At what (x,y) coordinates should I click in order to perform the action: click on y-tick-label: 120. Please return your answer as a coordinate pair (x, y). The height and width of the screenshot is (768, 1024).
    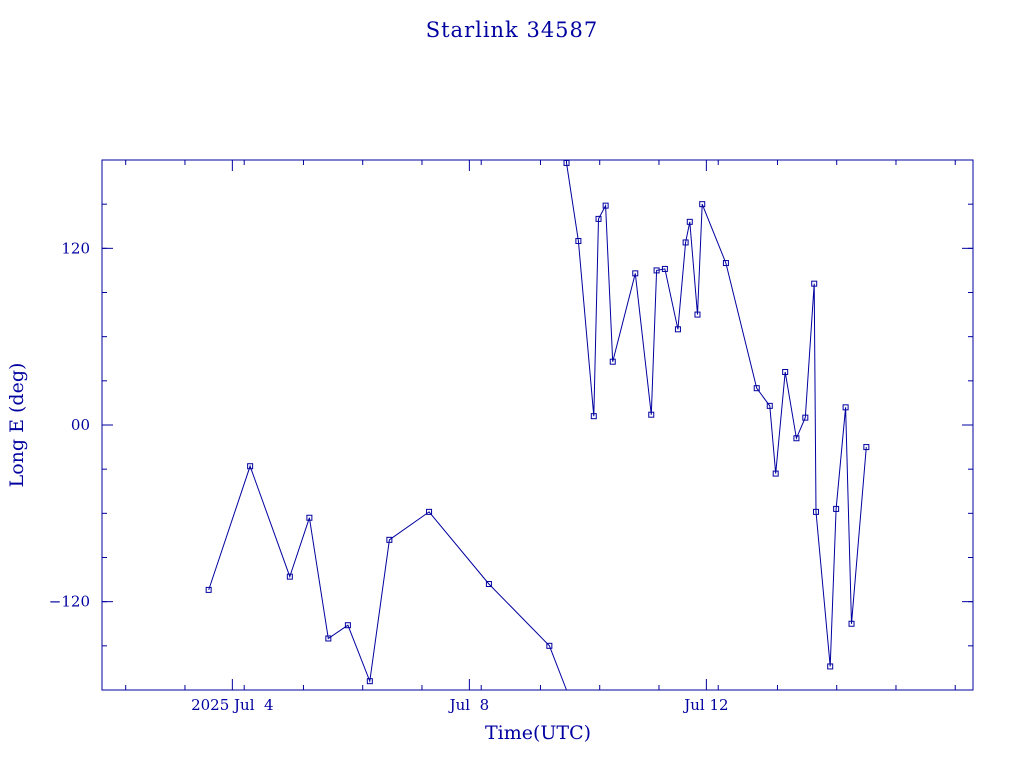
    Looking at the image, I should click on (75, 248).